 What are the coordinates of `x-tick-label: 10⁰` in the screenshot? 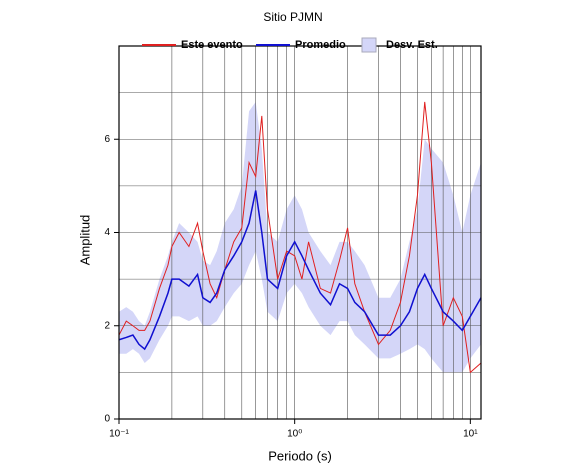 It's located at (294, 434).